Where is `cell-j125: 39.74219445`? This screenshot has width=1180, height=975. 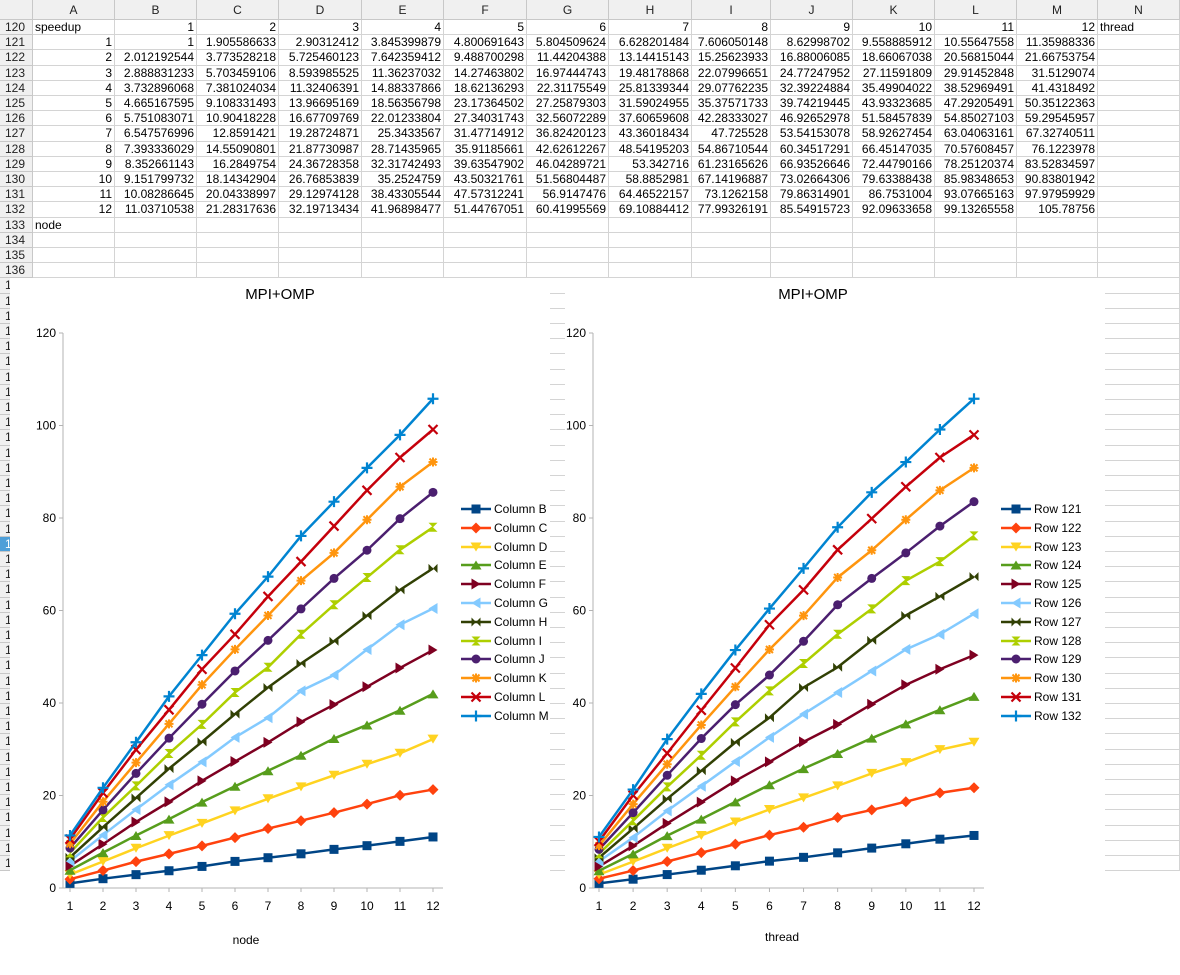 cell-j125: 39.74219445 is located at coordinates (812, 104).